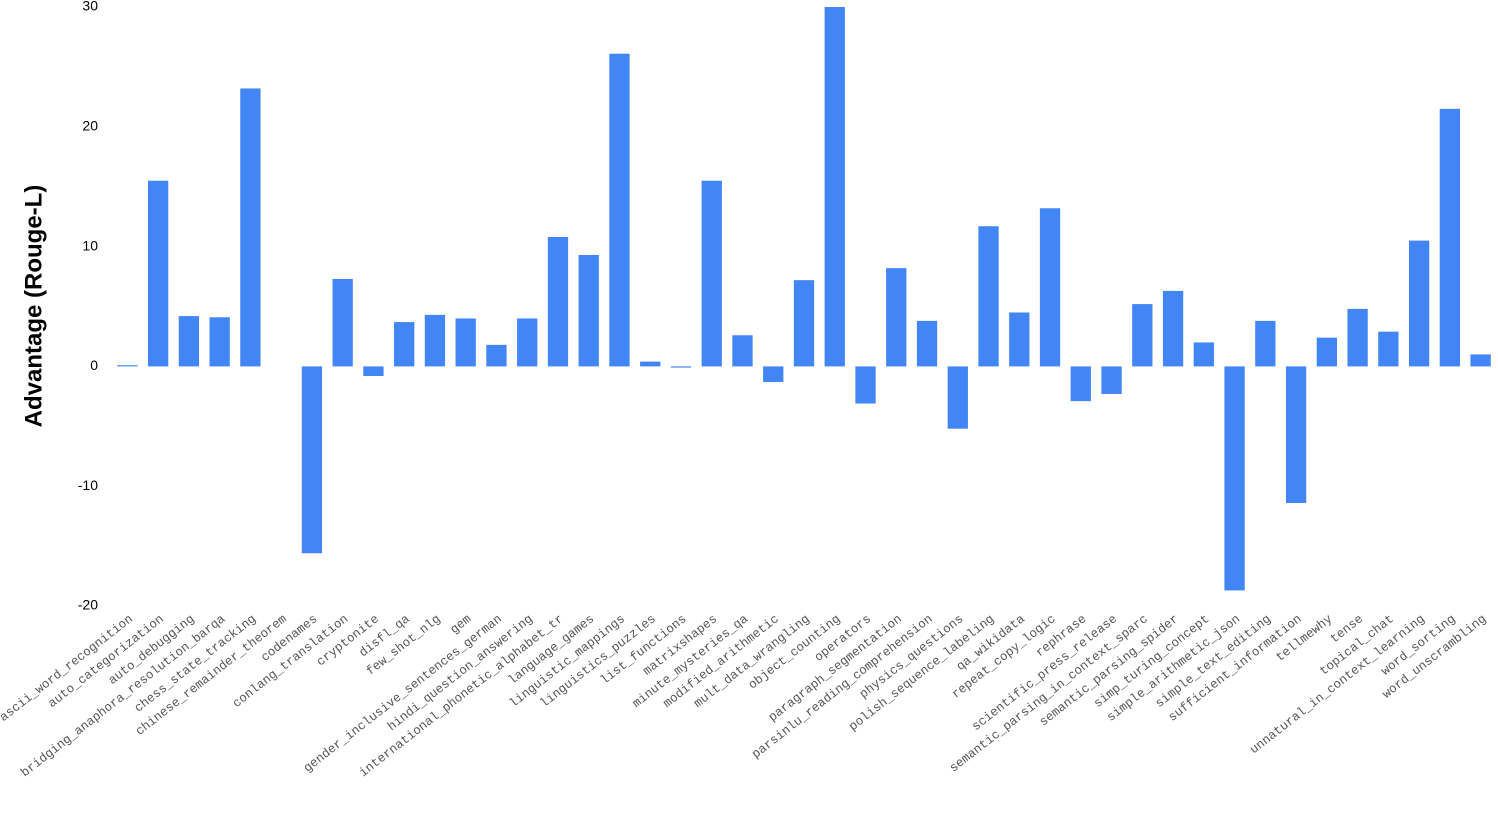 This screenshot has height=822, width=1498. I want to click on y-axis-label: Advantage (Rouge-L), so click(33, 306).